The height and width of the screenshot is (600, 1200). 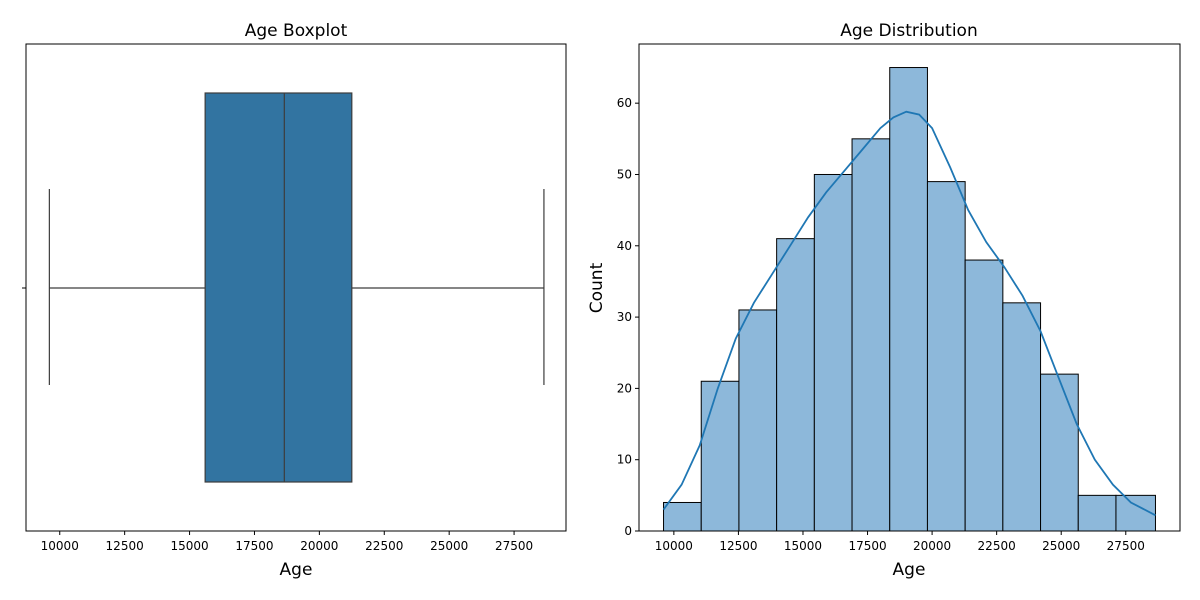 I want to click on histogram-y-axis-label: Count, so click(x=597, y=287).